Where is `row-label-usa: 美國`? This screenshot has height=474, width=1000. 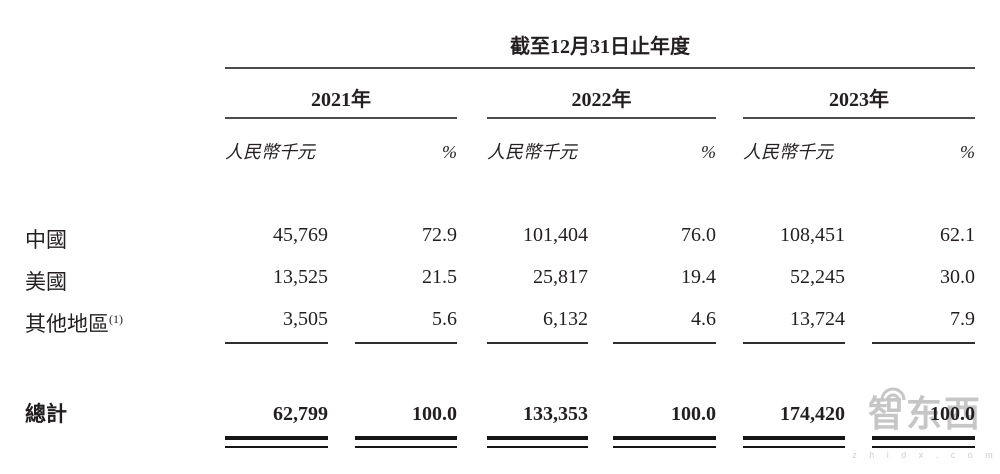
row-label-usa: 美國 is located at coordinates (46, 282).